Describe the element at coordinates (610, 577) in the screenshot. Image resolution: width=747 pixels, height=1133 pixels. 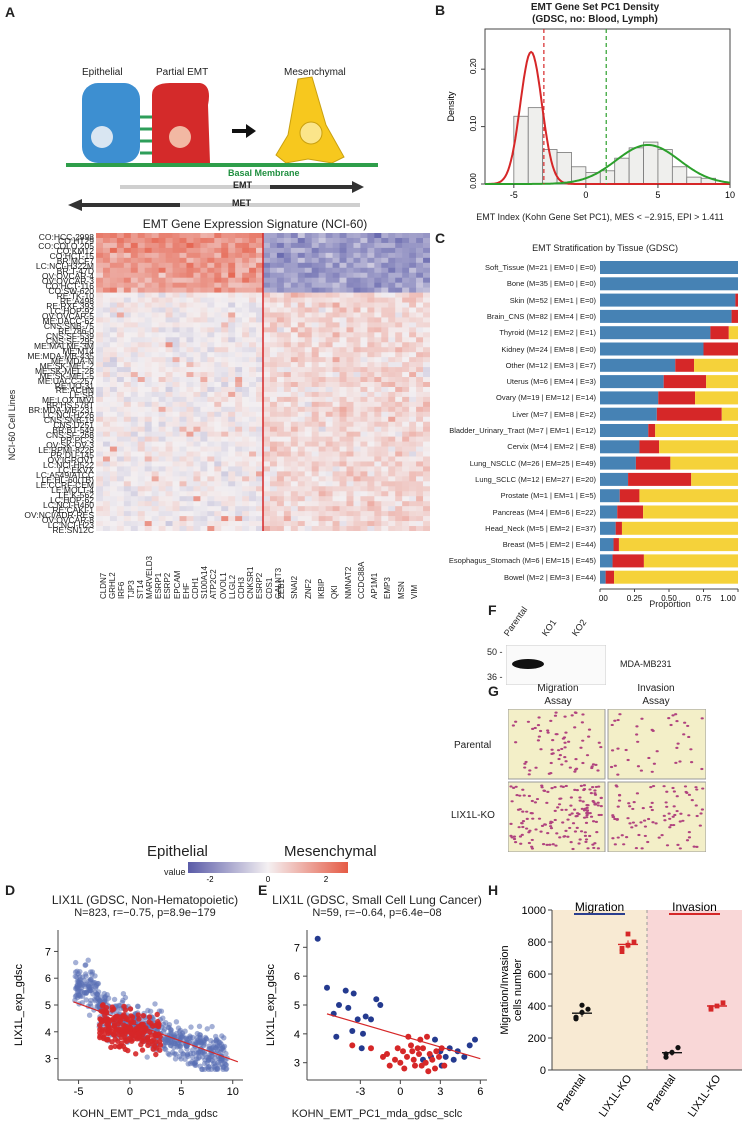
I see `tissue-bar-segment` at that location.